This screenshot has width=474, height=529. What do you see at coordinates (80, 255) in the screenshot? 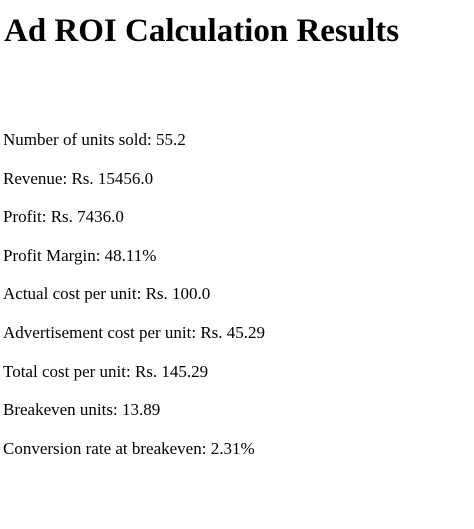
I see `result-line: Profit Margin: 48.11%` at bounding box center [80, 255].